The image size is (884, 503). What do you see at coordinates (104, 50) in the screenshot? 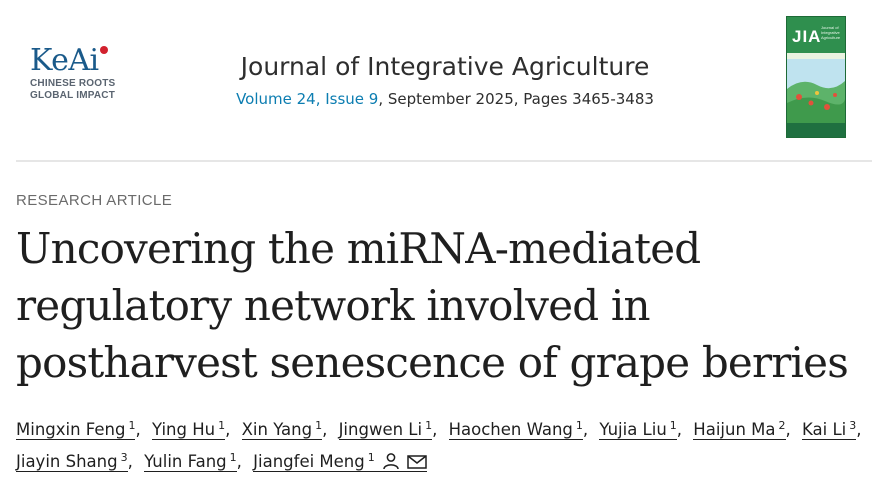
I see `logo-dot` at bounding box center [104, 50].